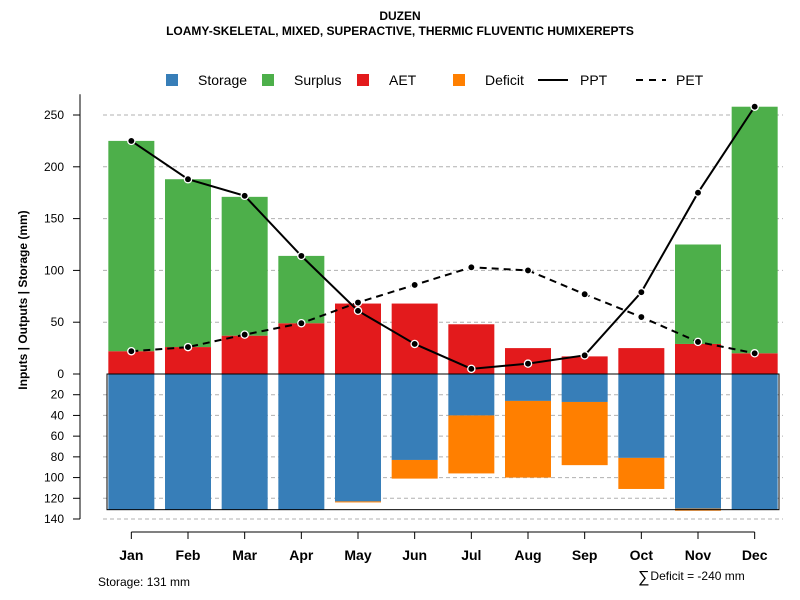 The image size is (800, 600). What do you see at coordinates (443, 310) in the screenshot?
I see `pet-line` at bounding box center [443, 310].